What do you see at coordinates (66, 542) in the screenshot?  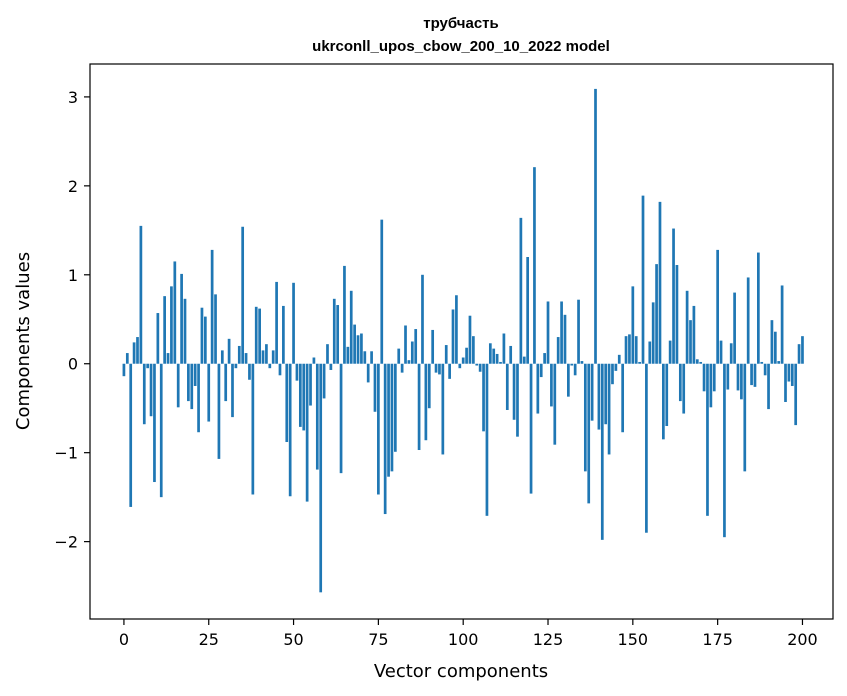 I see `y-tick-label: −2` at bounding box center [66, 542].